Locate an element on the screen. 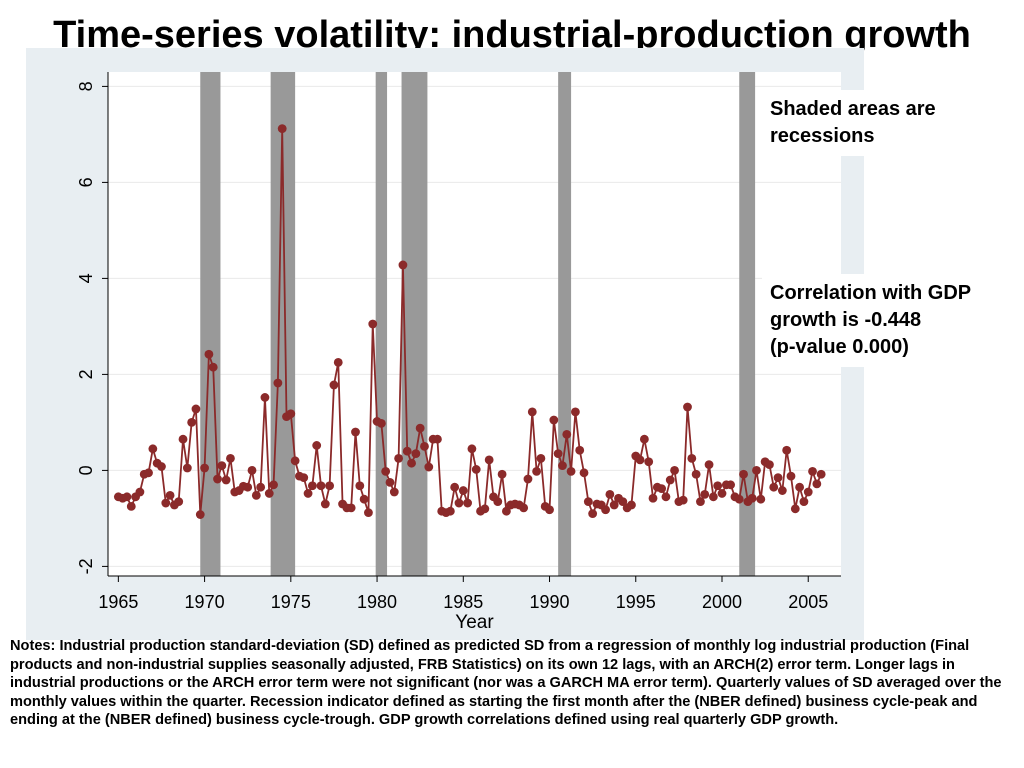  y-tick-label: 8 is located at coordinates (86, 86).